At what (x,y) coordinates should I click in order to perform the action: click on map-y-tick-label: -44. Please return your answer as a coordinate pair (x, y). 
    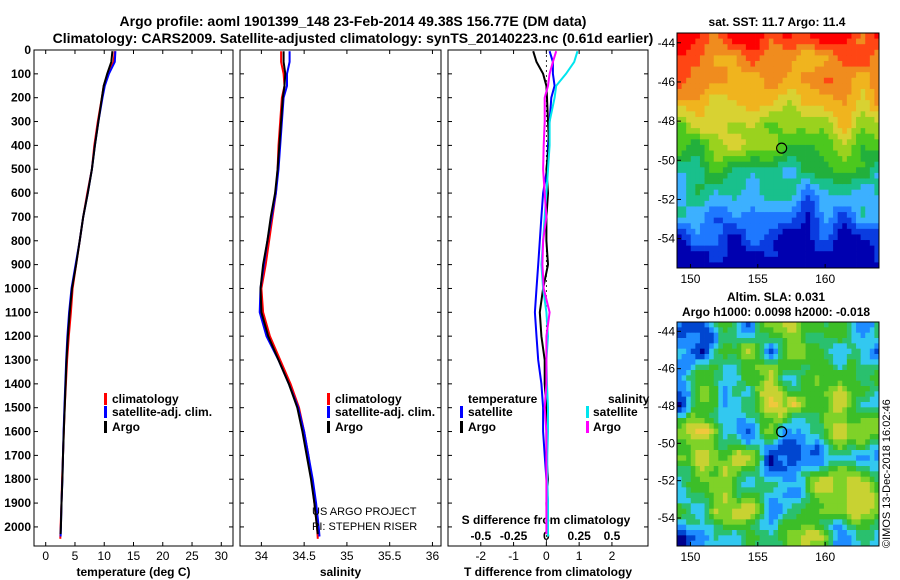
    Looking at the image, I should click on (667, 331).